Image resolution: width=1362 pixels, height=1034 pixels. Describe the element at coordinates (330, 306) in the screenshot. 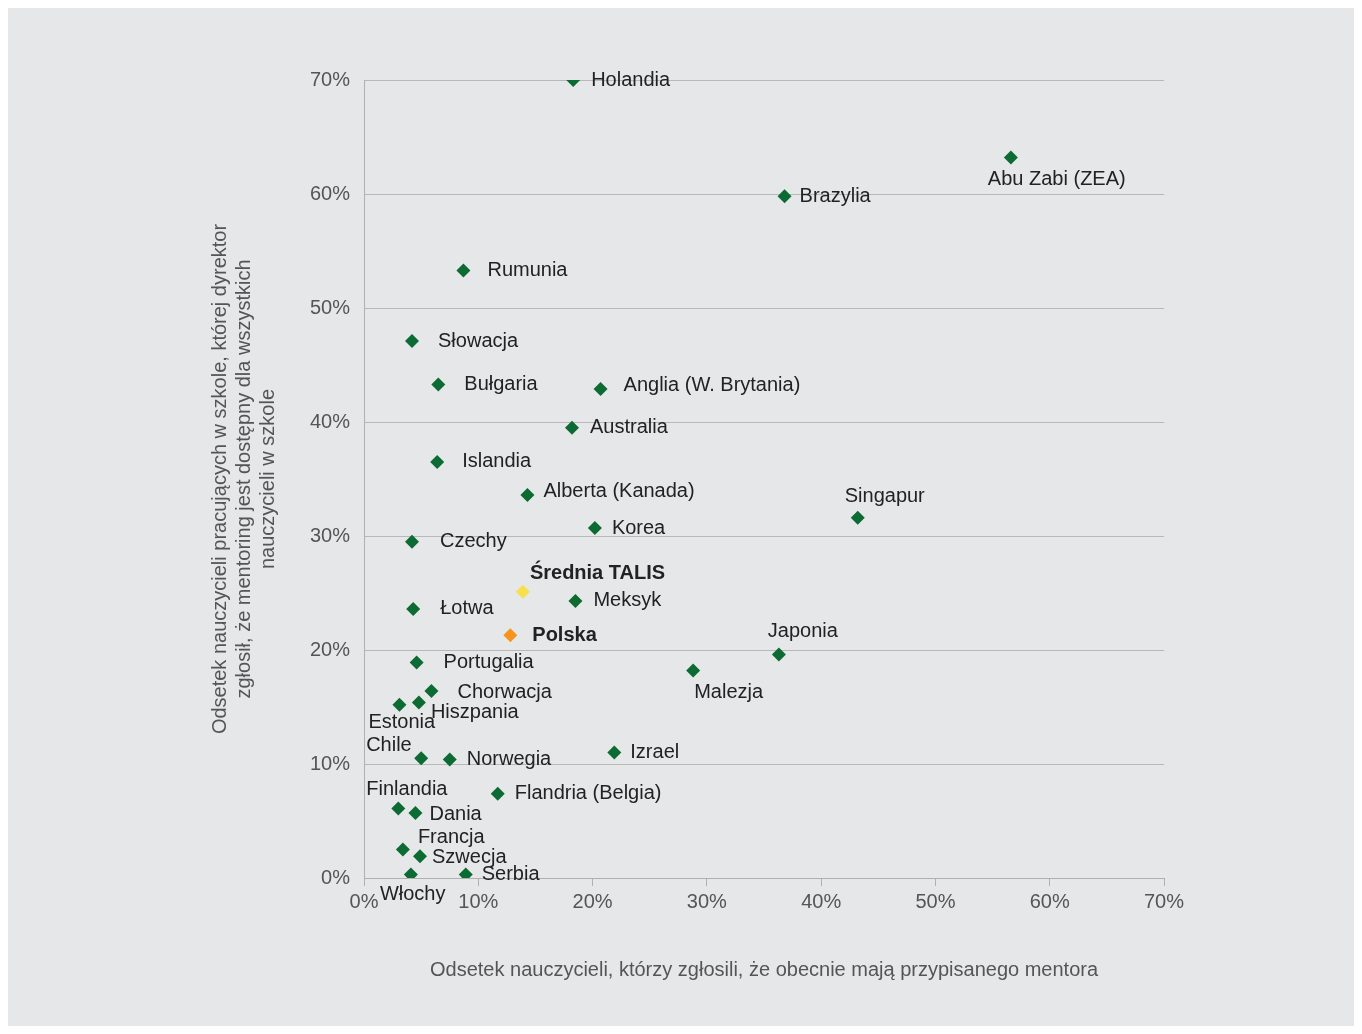

I see `y-tick-label: 50%` at that location.